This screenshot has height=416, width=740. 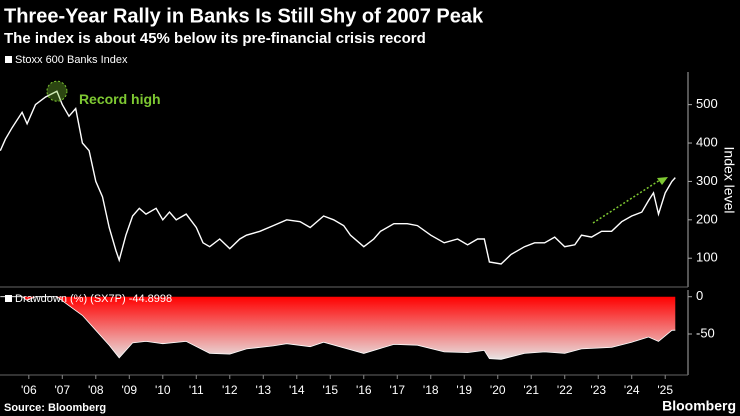 I want to click on y-tick-label: -50, so click(x=705, y=332).